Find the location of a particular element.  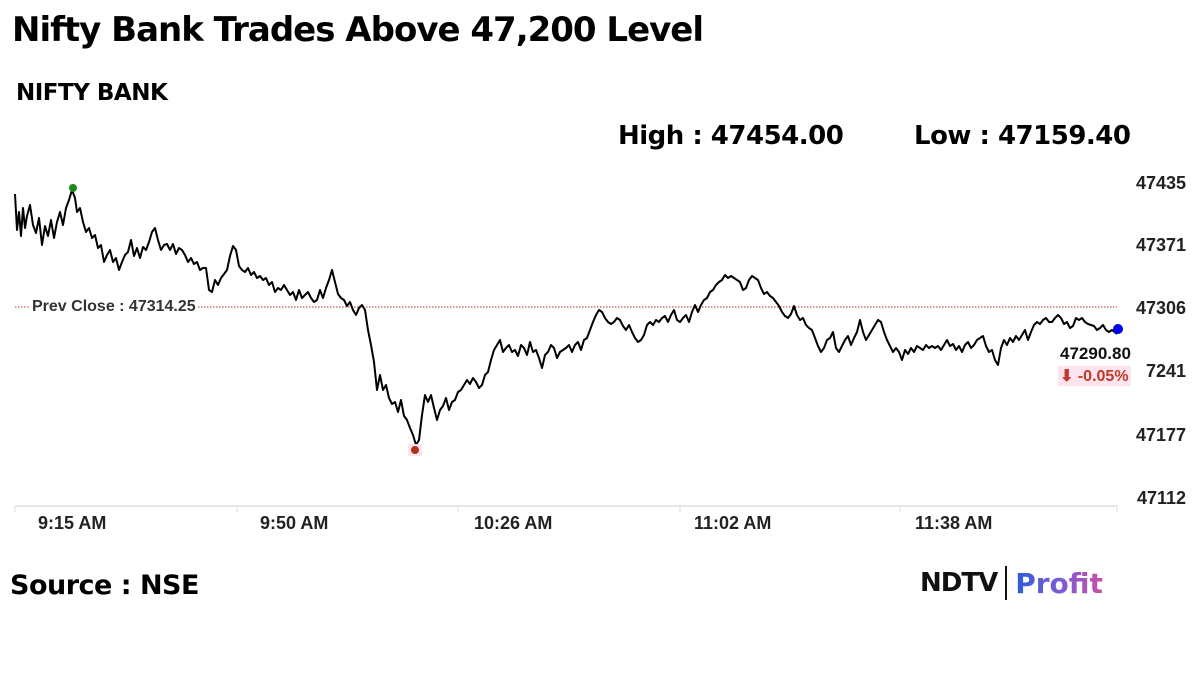

day-high: High : 47454.00 is located at coordinates (731, 136).